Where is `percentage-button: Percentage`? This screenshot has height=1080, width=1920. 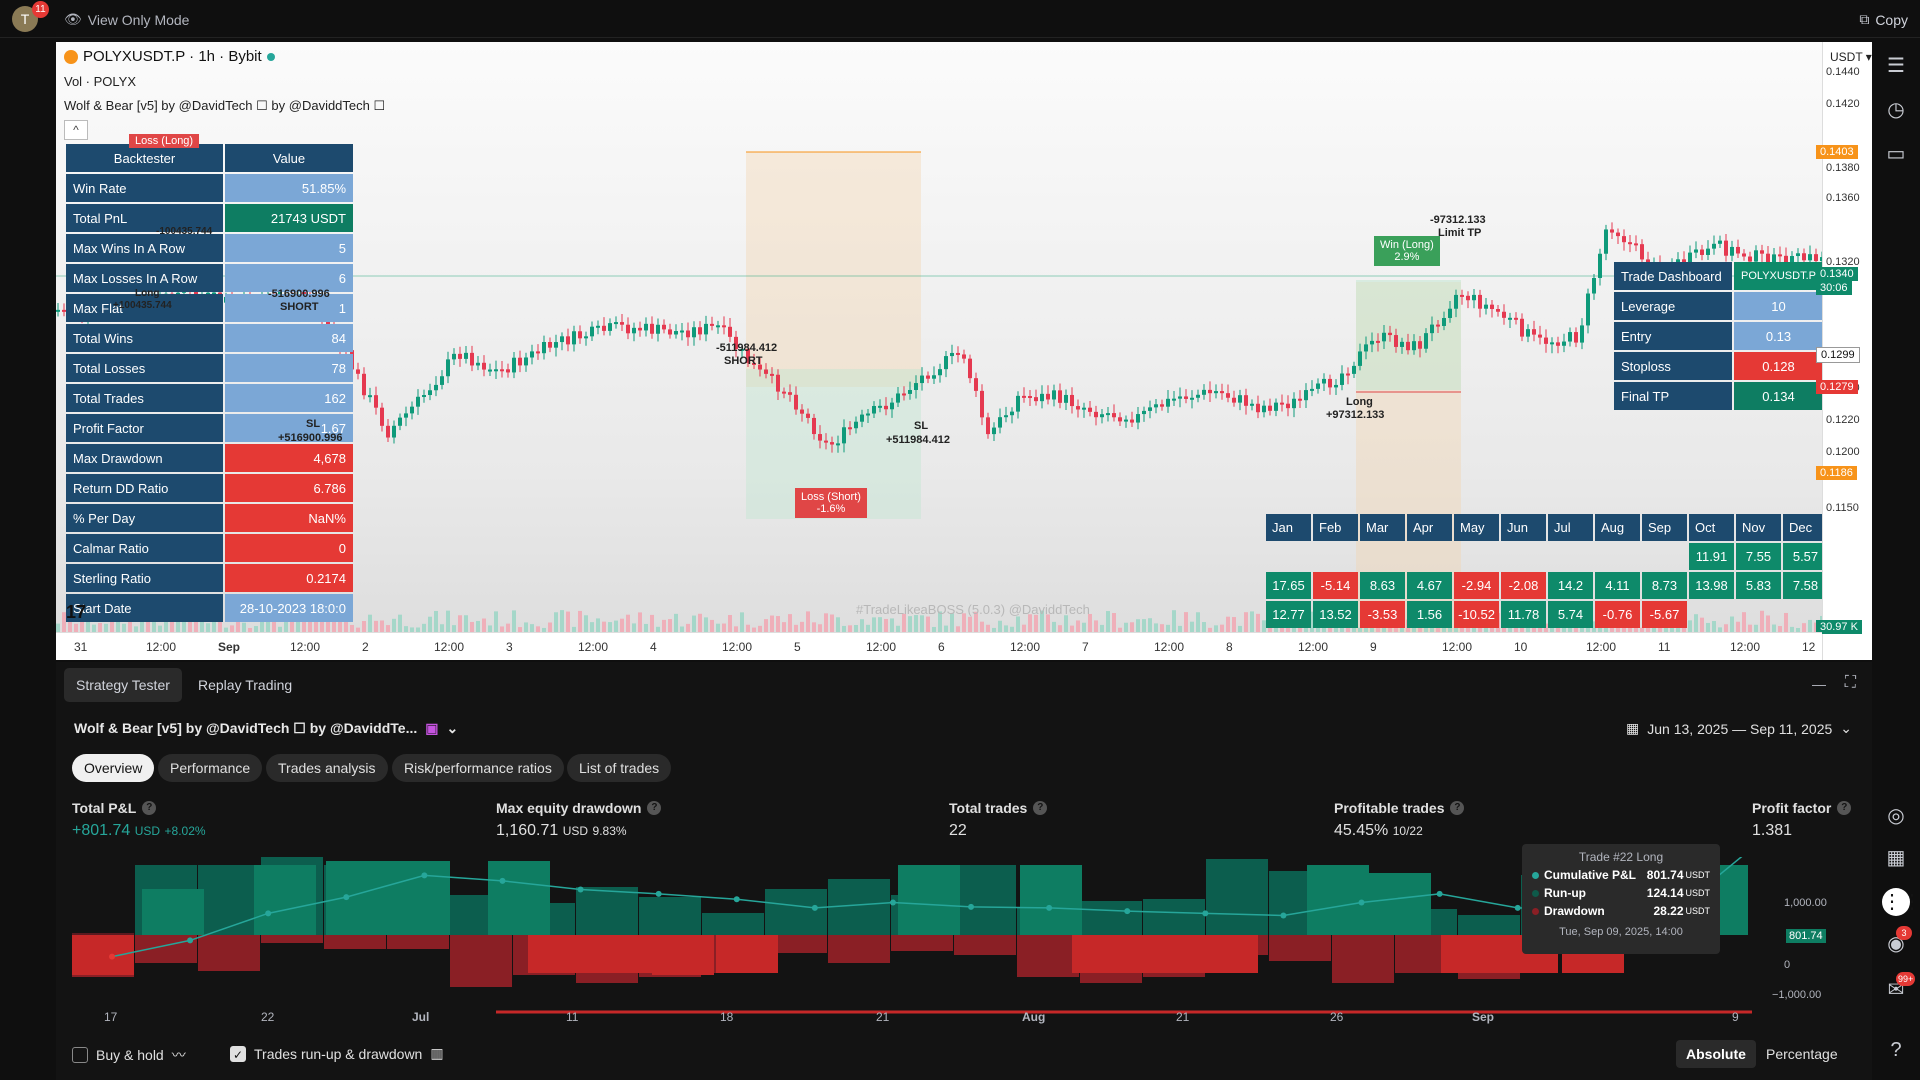 percentage-button: Percentage is located at coordinates (1802, 1054).